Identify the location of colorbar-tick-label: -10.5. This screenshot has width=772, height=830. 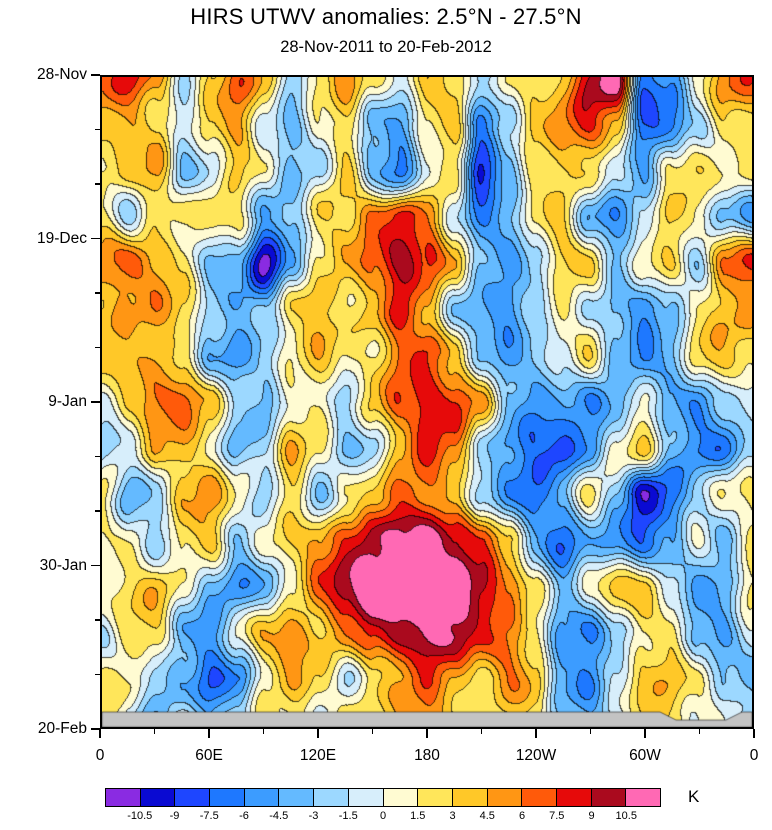
(140, 816).